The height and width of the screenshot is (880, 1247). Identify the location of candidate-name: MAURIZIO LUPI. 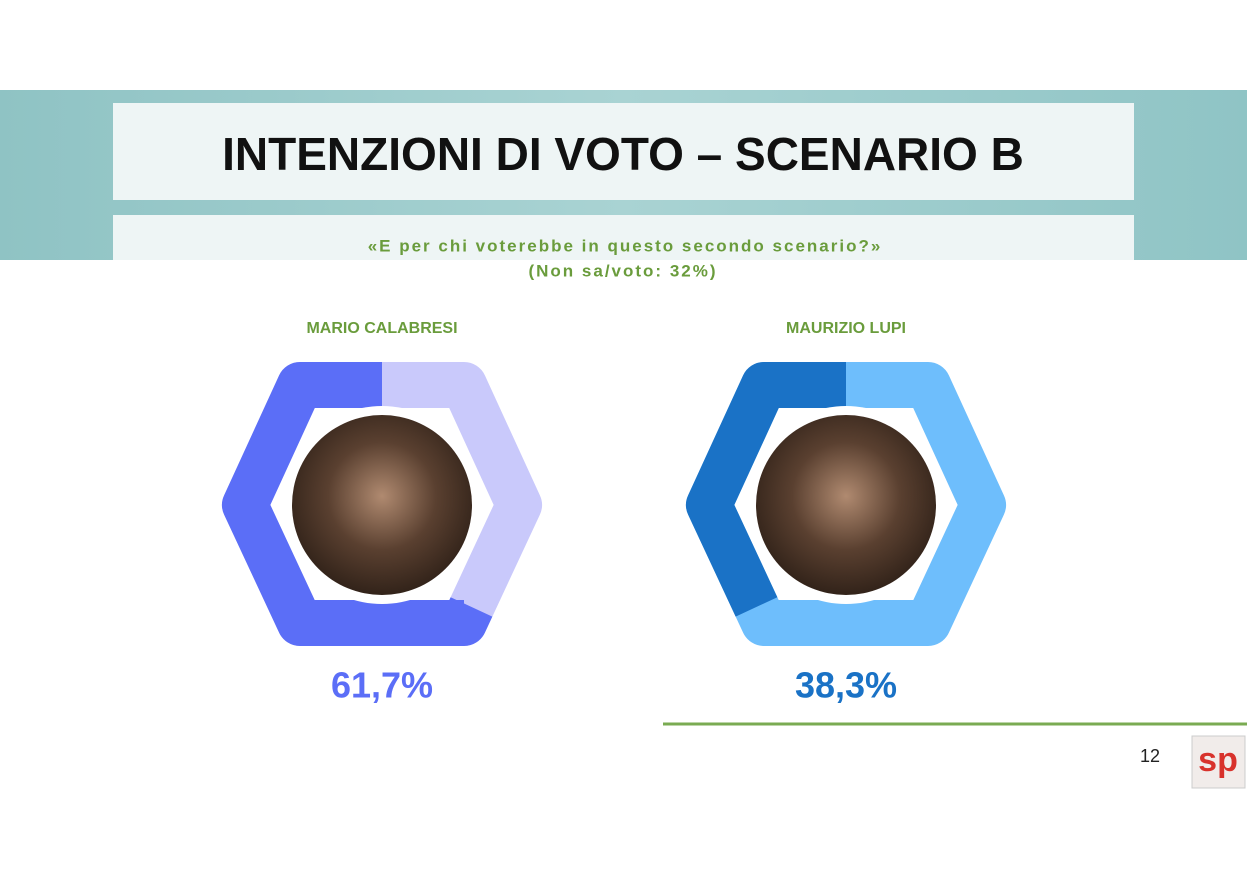
(846, 328).